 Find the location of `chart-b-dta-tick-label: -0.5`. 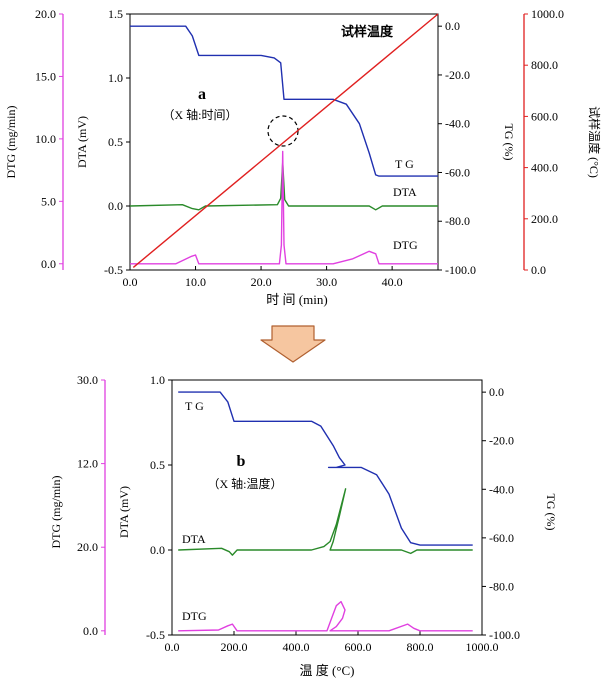

chart-b-dta-tick-label: -0.5 is located at coordinates (155, 635).